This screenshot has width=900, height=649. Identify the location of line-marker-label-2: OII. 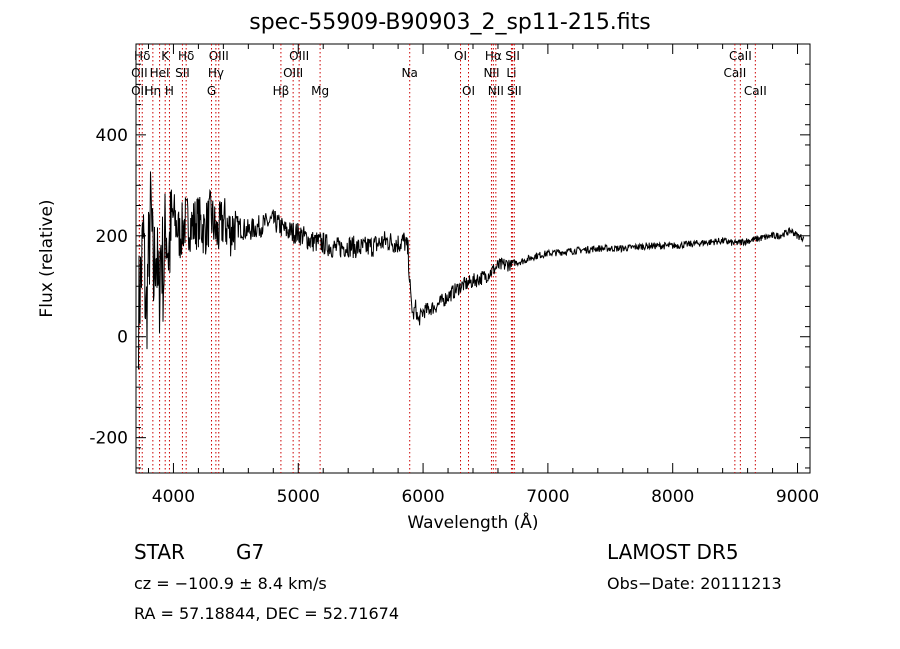
(139, 91).